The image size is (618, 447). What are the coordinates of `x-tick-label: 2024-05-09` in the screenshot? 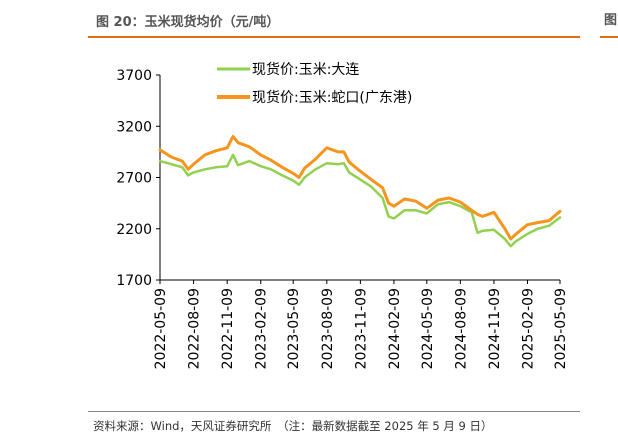 It's located at (428, 328).